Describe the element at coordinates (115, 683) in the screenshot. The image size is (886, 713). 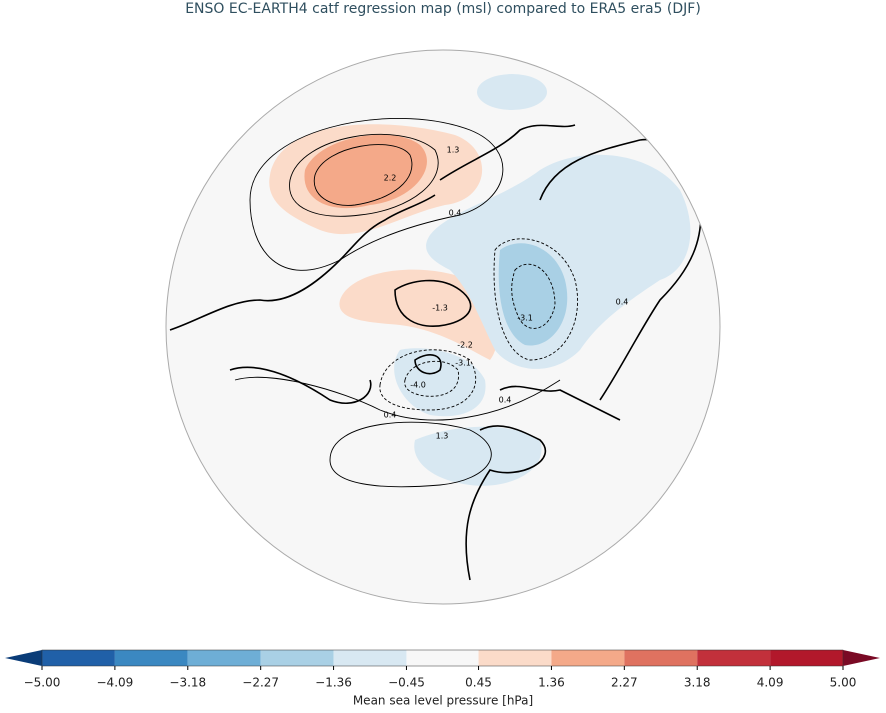
I see `colorbar-tick-label: −4.09` at that location.